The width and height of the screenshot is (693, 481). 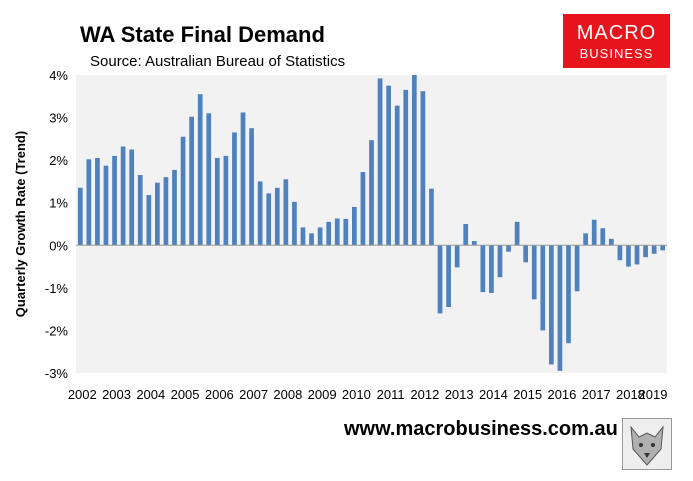 I want to click on x-tick-label: 2012, so click(x=424, y=394).